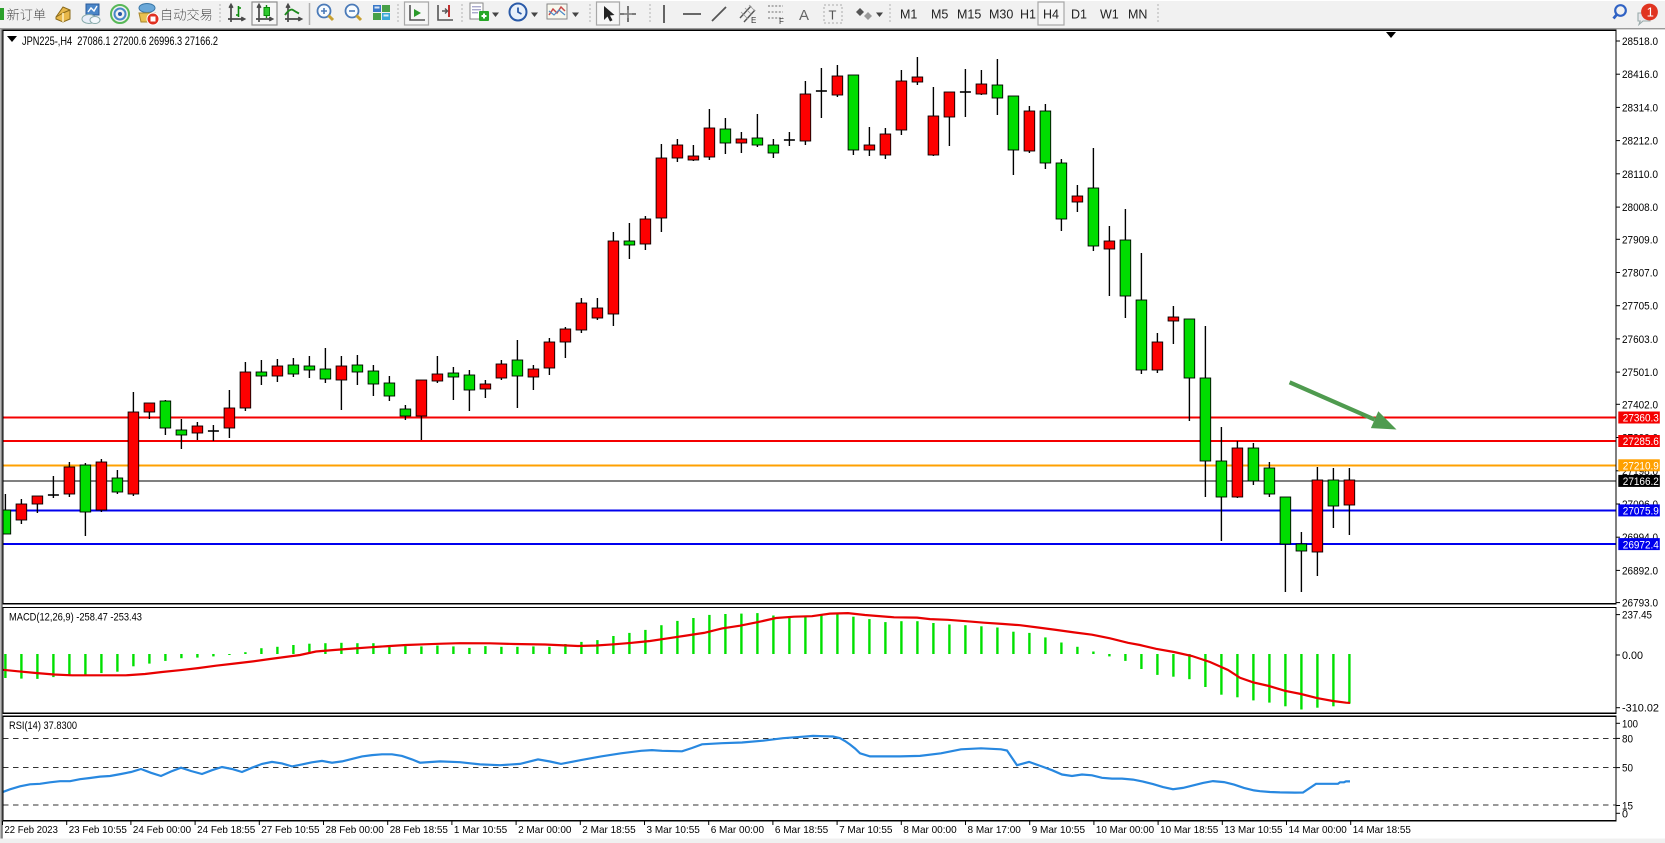 The image size is (1665, 843). What do you see at coordinates (1640, 208) in the screenshot?
I see `svg-text: 28008.0` at bounding box center [1640, 208].